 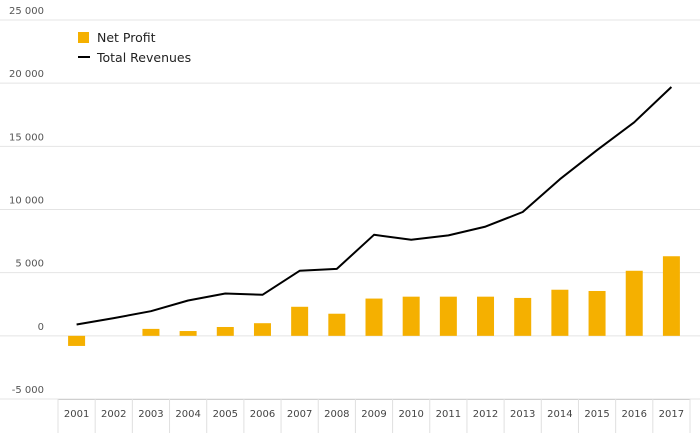 I want to click on legend-swatch-total-revenues, so click(x=84, y=57).